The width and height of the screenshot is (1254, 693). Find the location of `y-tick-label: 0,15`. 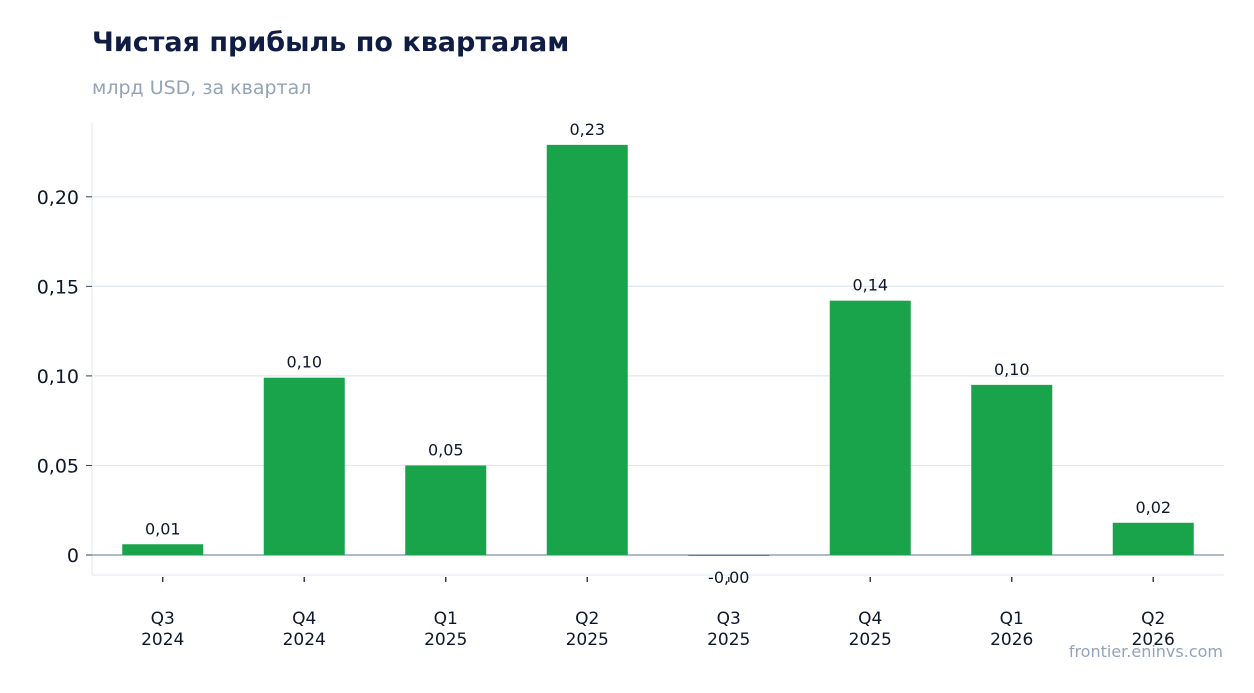

y-tick-label: 0,15 is located at coordinates (58, 287).